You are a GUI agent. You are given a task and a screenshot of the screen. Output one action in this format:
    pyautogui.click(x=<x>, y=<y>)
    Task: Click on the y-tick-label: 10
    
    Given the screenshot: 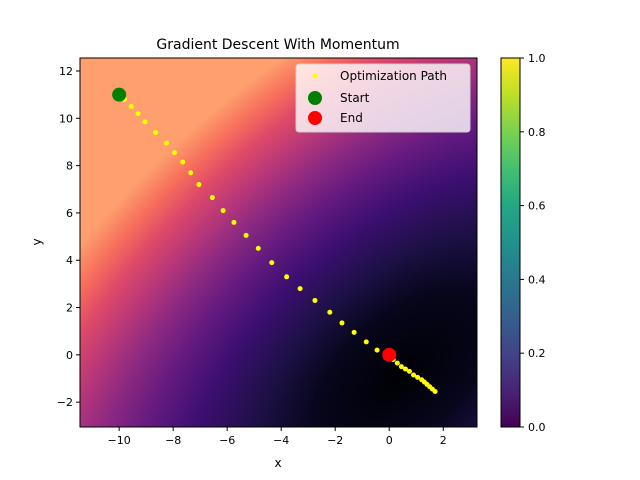 What is the action you would take?
    pyautogui.click(x=66, y=118)
    